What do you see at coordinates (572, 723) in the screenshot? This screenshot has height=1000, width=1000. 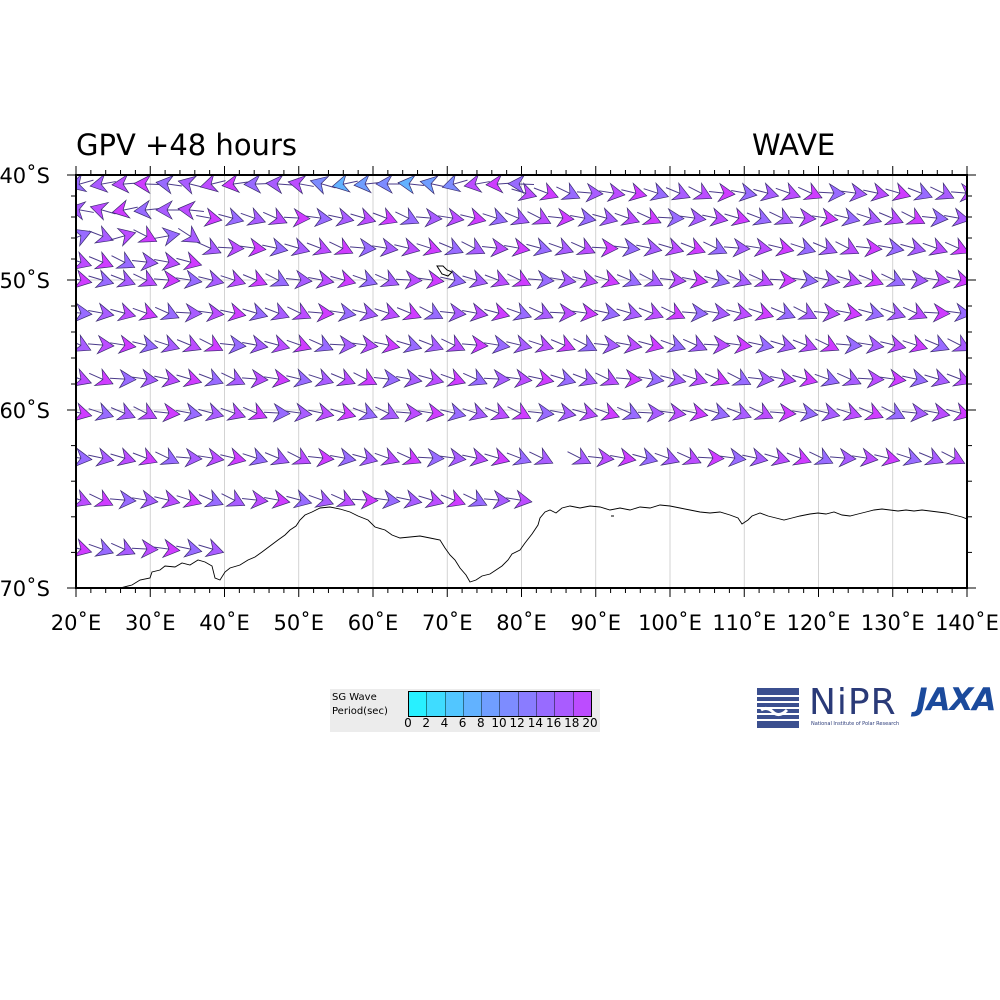 I see `legend-tick-label: 18` at bounding box center [572, 723].